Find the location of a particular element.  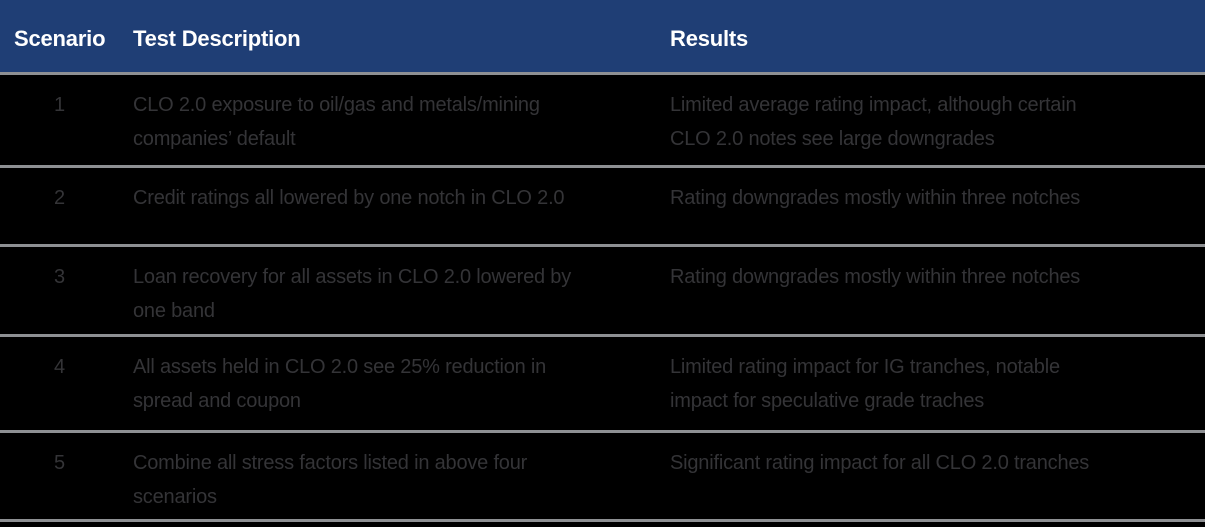

scenario-number: 3 is located at coordinates (60, 291).